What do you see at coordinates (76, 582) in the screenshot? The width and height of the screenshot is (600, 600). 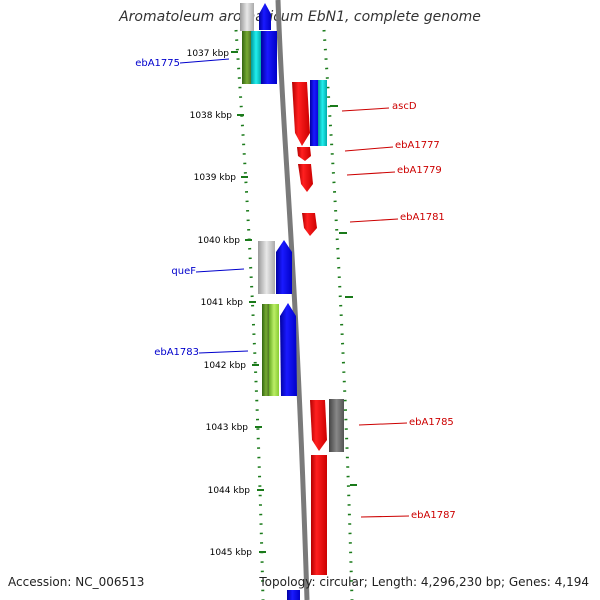 I see `accession-text: Accession: NC_006513` at bounding box center [76, 582].